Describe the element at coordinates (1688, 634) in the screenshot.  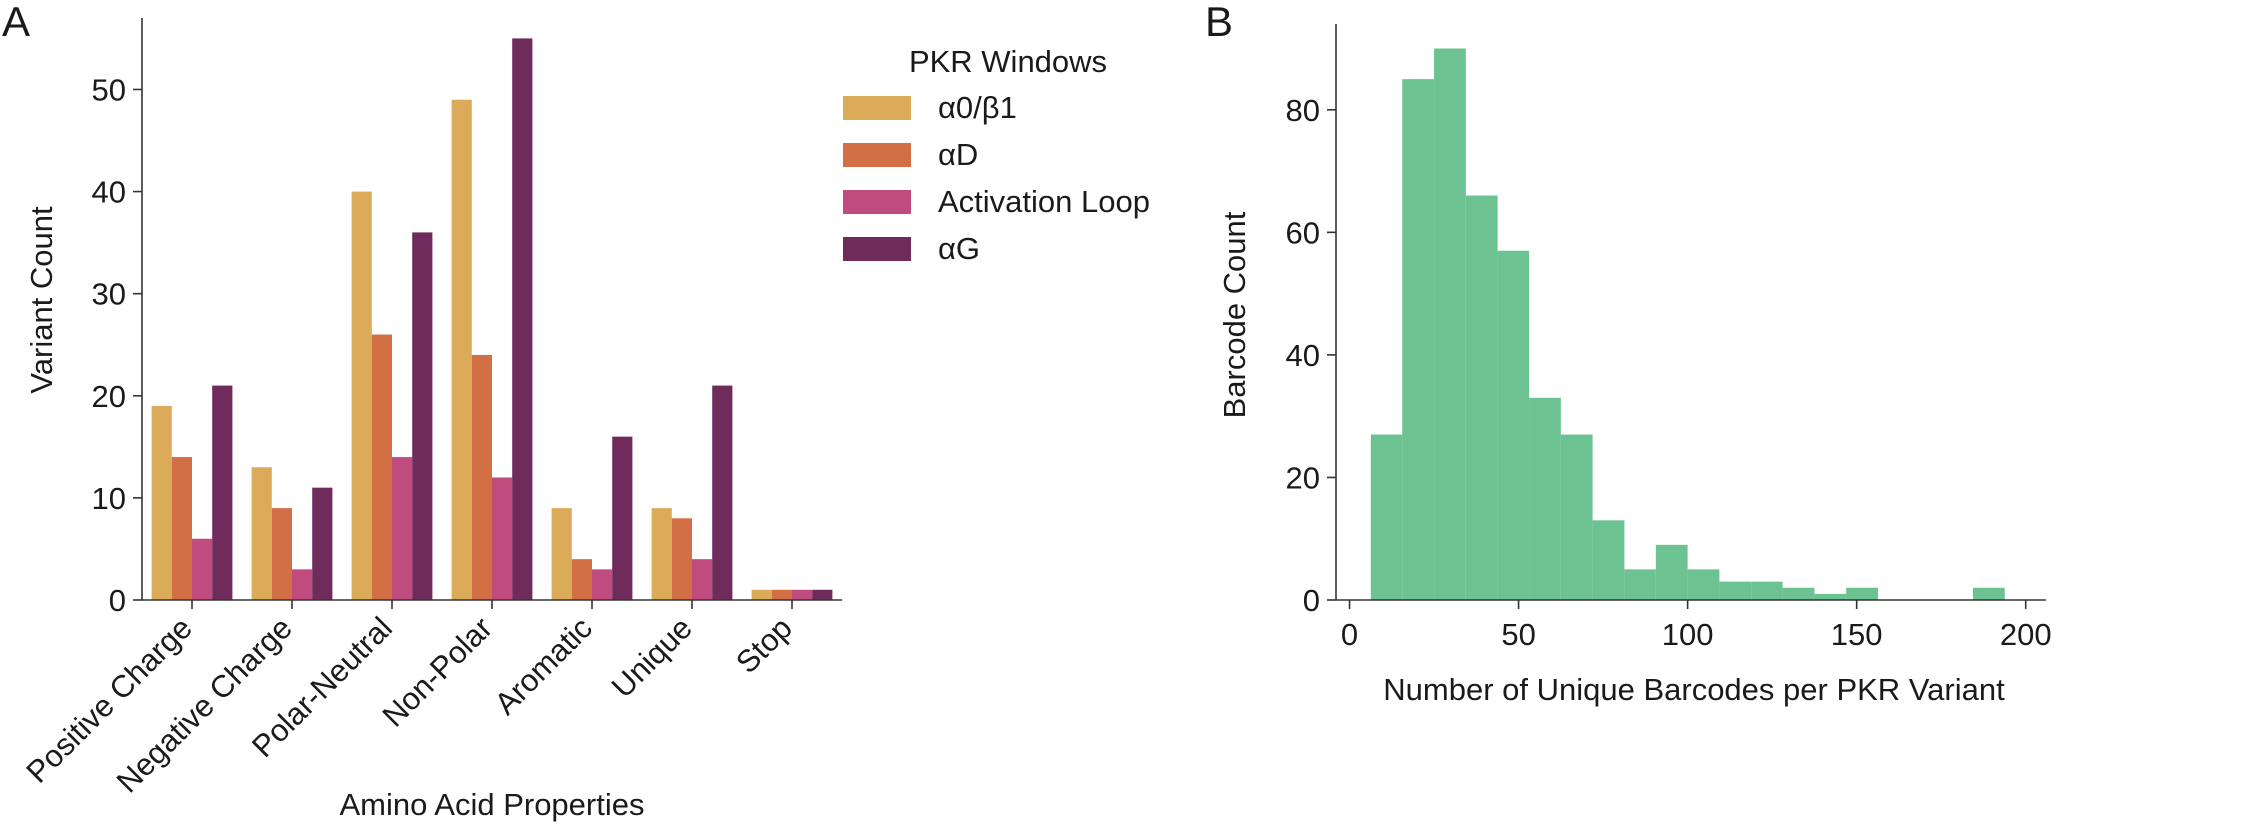
I see `x-tick-label: 100` at that location.